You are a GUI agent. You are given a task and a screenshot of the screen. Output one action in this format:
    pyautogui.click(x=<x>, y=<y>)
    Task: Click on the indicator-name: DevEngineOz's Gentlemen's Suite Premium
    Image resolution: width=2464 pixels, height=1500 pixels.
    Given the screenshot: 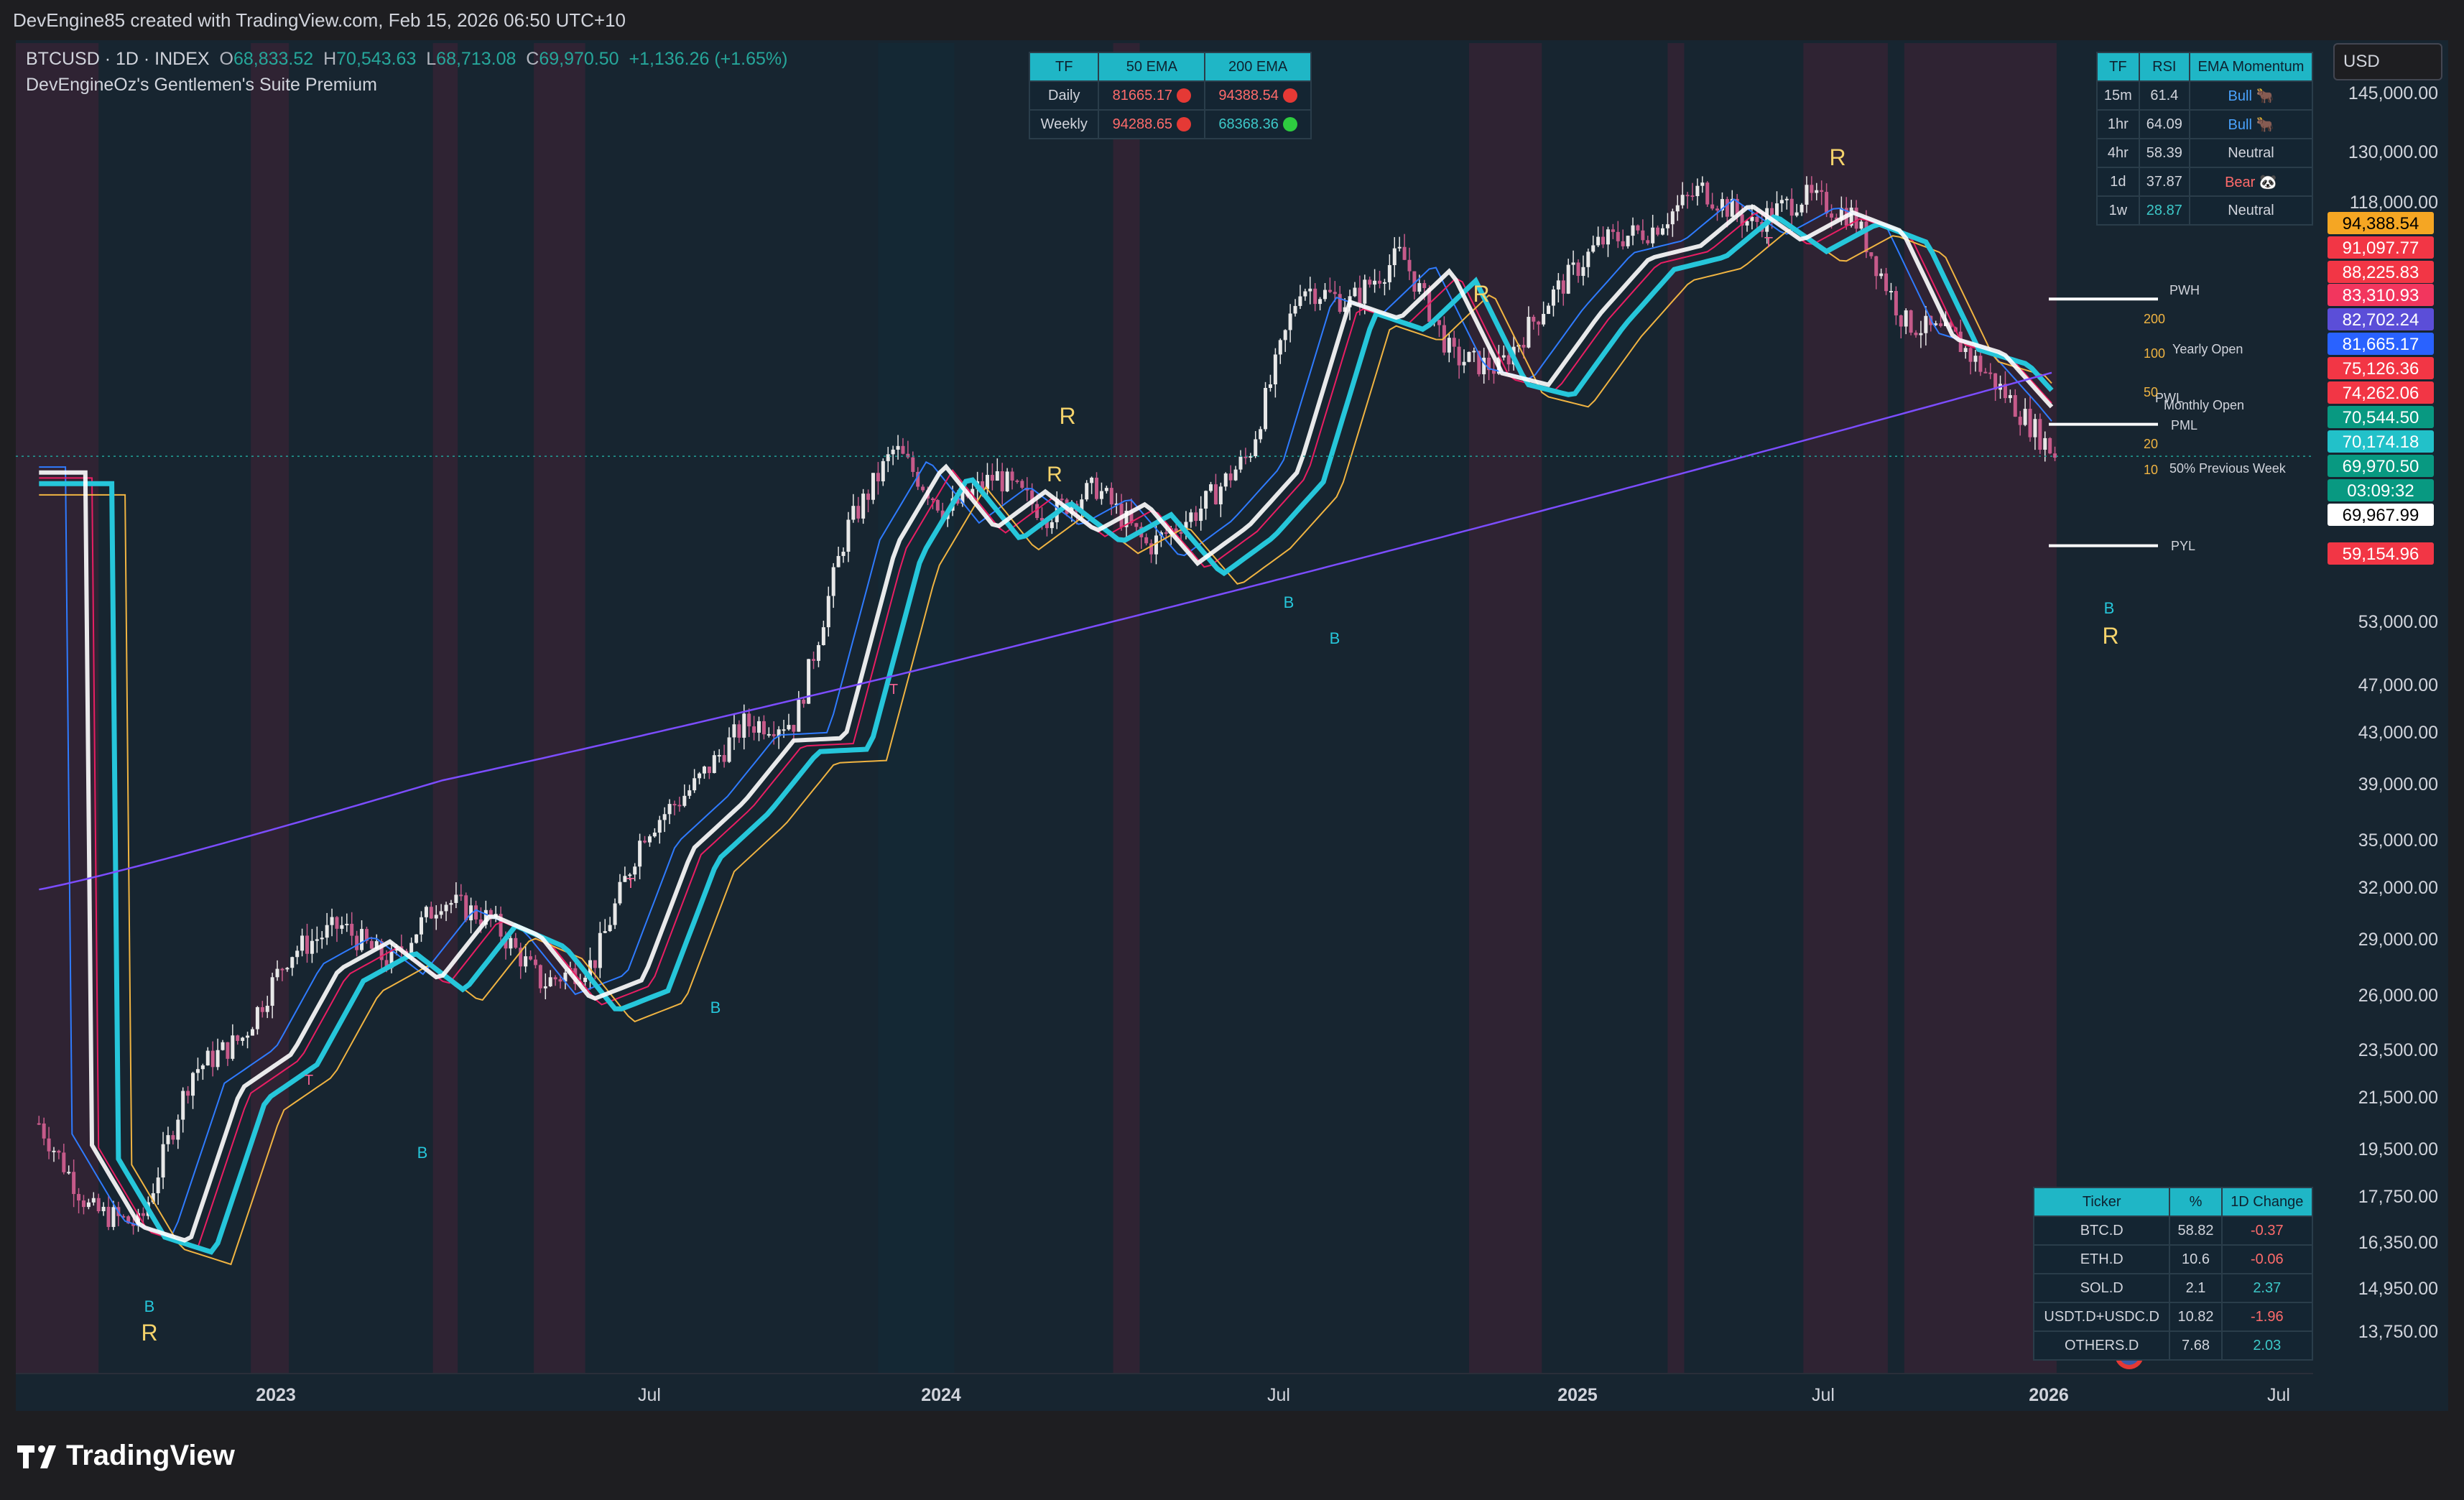 What is the action you would take?
    pyautogui.click(x=201, y=85)
    